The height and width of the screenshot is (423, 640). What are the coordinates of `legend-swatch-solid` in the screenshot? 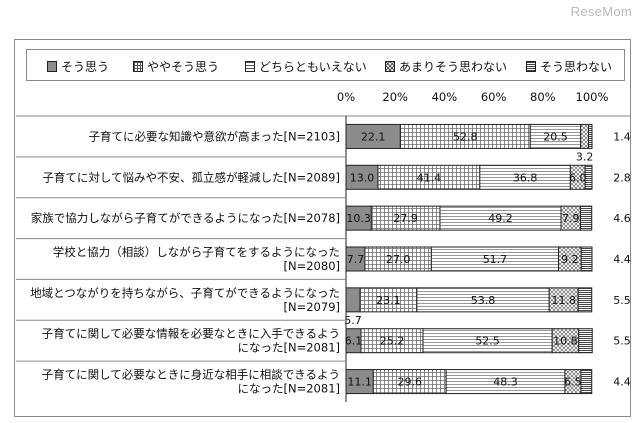 It's located at (52, 66).